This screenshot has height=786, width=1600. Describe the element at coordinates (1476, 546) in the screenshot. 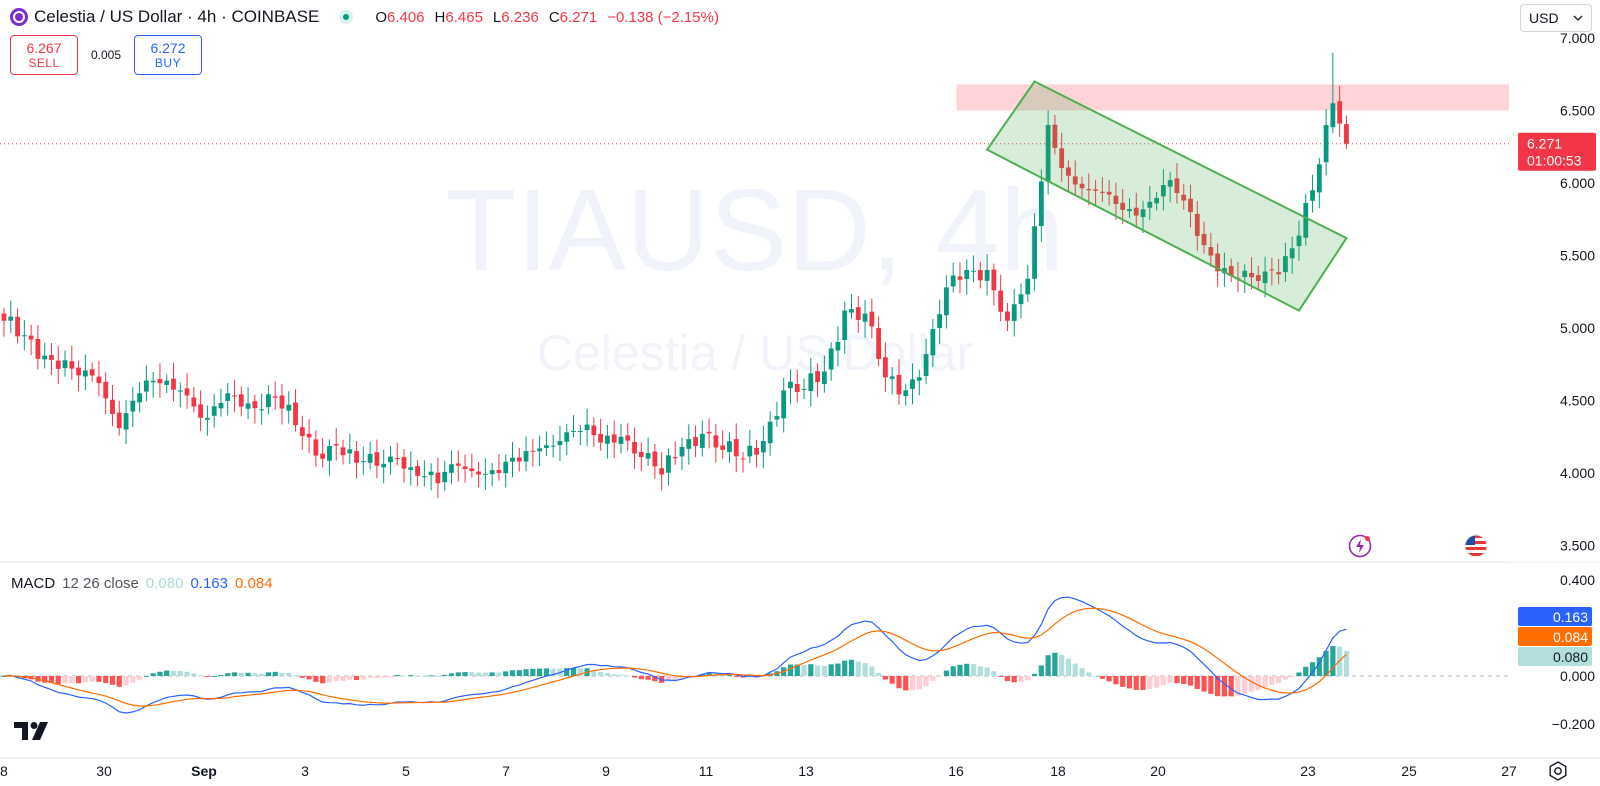

I see `us-flag-icon` at that location.